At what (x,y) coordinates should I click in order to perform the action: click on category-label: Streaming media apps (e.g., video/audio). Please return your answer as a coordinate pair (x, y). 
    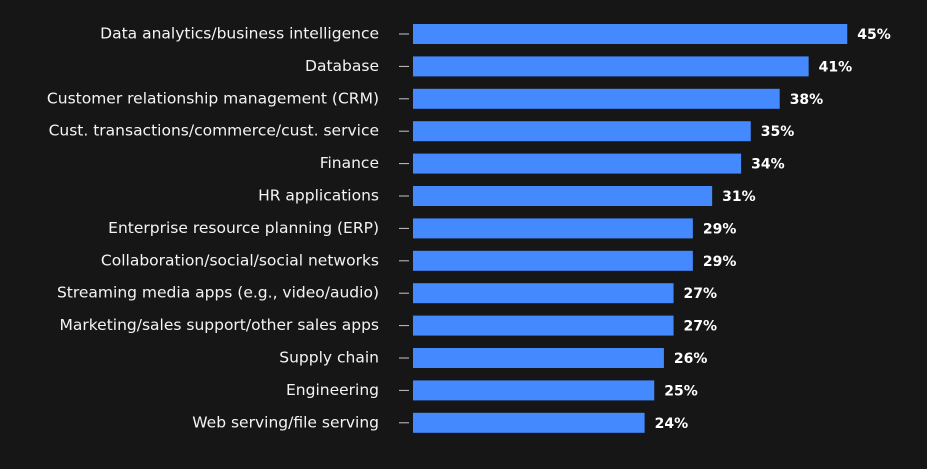
    Looking at the image, I should click on (218, 293).